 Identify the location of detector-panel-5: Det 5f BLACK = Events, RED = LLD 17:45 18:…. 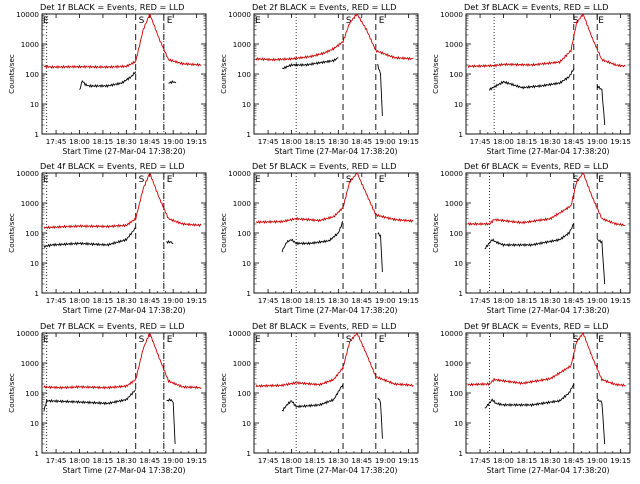
(319, 238).